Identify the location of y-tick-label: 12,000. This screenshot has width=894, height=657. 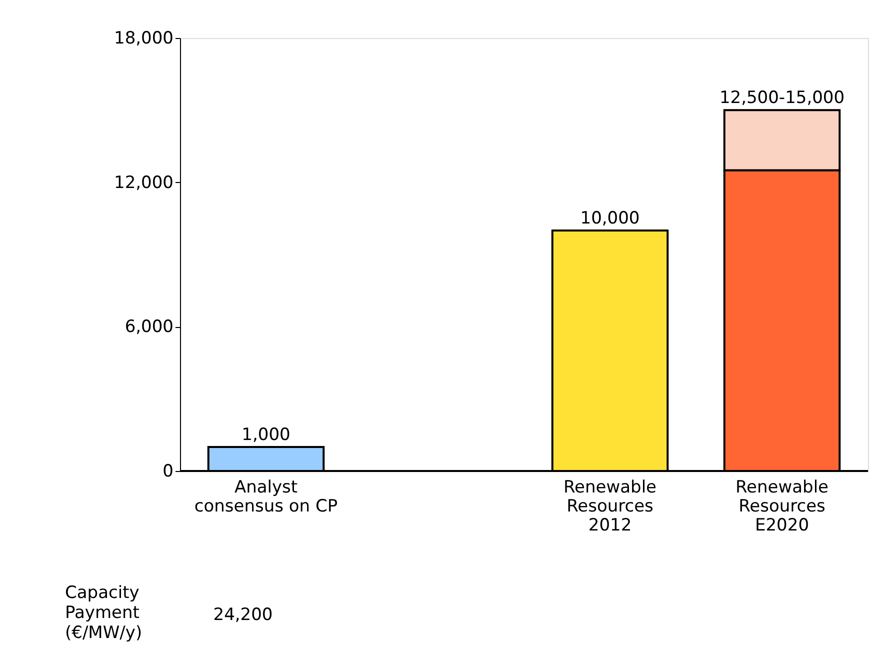
(144, 182).